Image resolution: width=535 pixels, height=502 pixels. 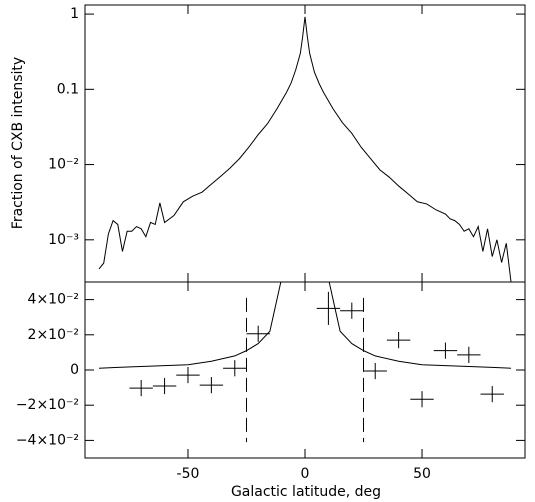 I want to click on data-line, so click(x=305, y=325).